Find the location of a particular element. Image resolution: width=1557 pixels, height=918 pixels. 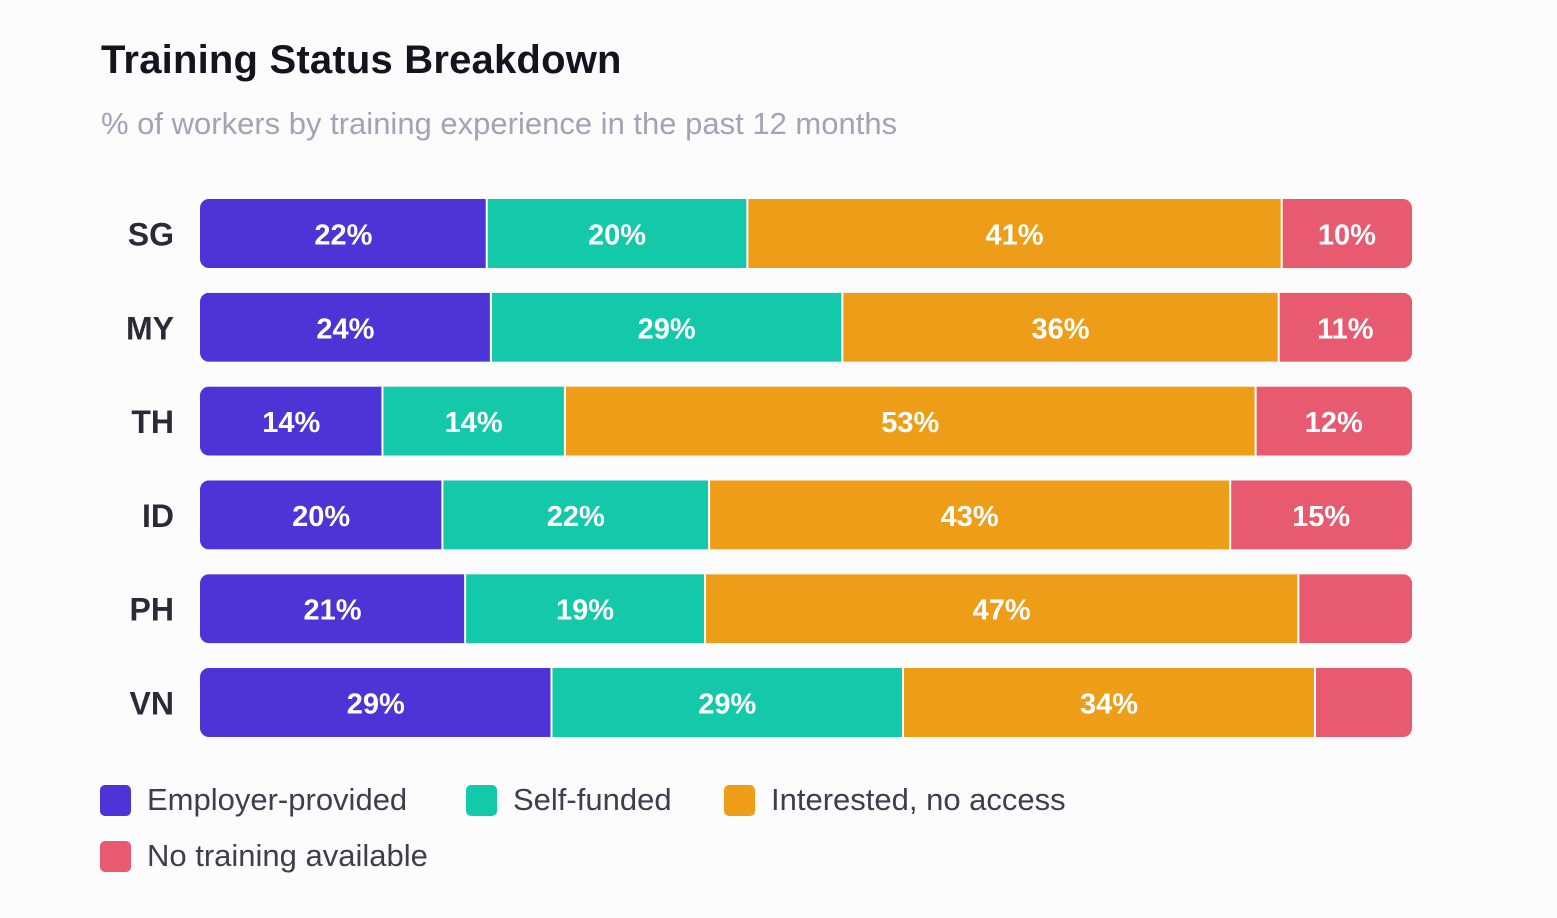

category-label: TH is located at coordinates (152, 422).